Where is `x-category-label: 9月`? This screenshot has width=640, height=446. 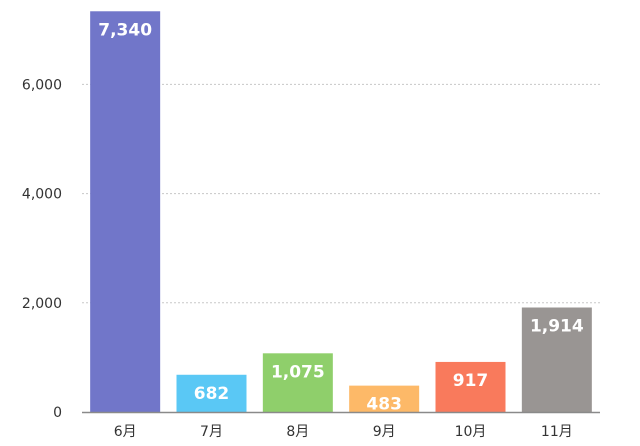
x-category-label: 9月 is located at coordinates (384, 432).